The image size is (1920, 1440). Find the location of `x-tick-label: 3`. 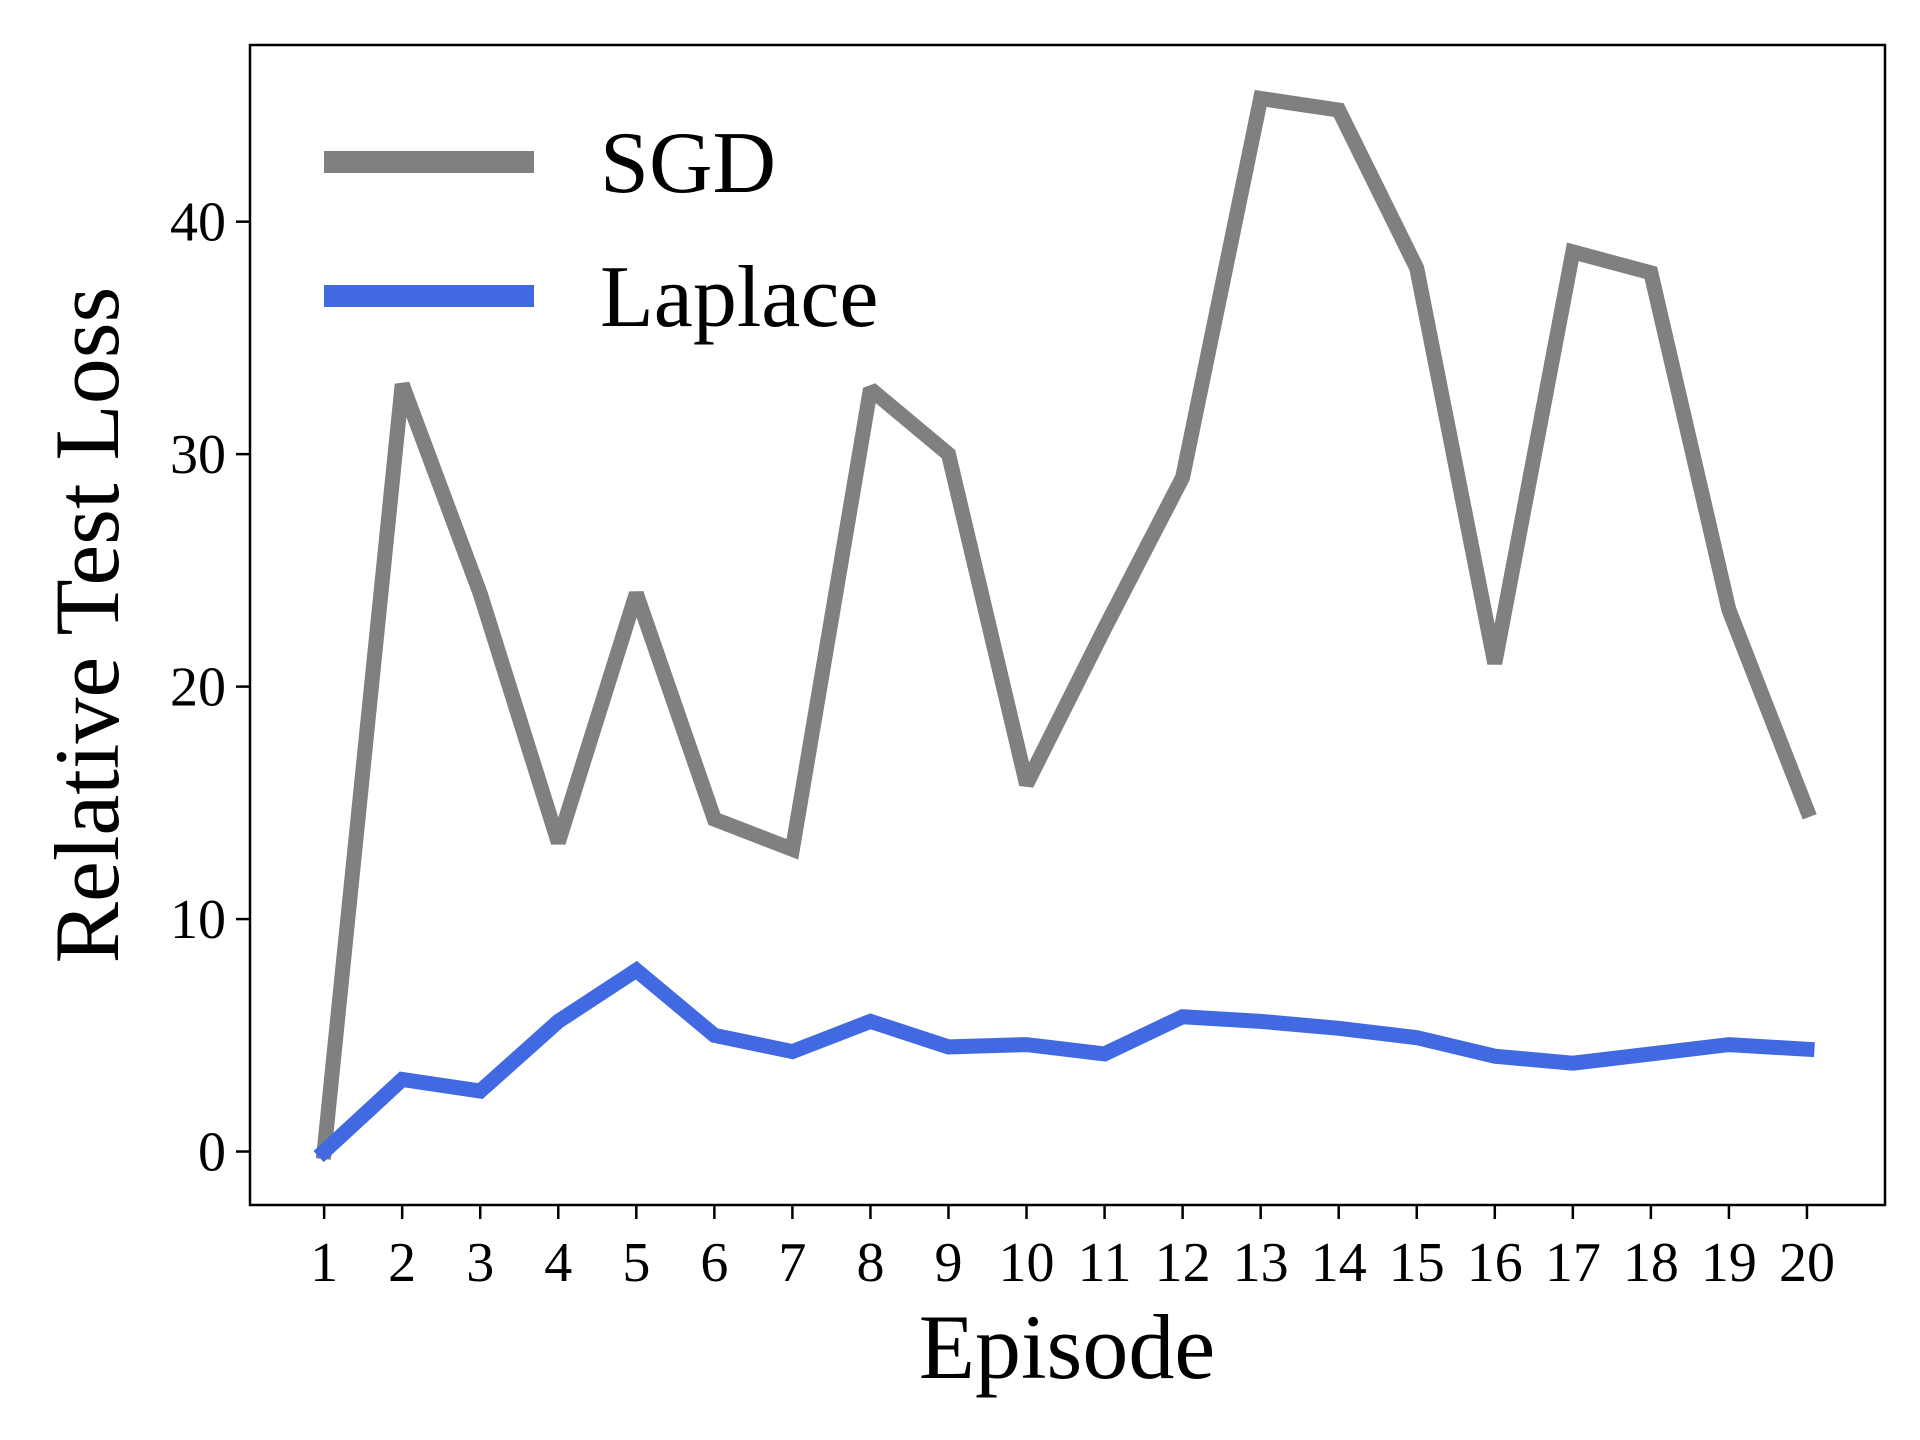

x-tick-label: 3 is located at coordinates (480, 1263).